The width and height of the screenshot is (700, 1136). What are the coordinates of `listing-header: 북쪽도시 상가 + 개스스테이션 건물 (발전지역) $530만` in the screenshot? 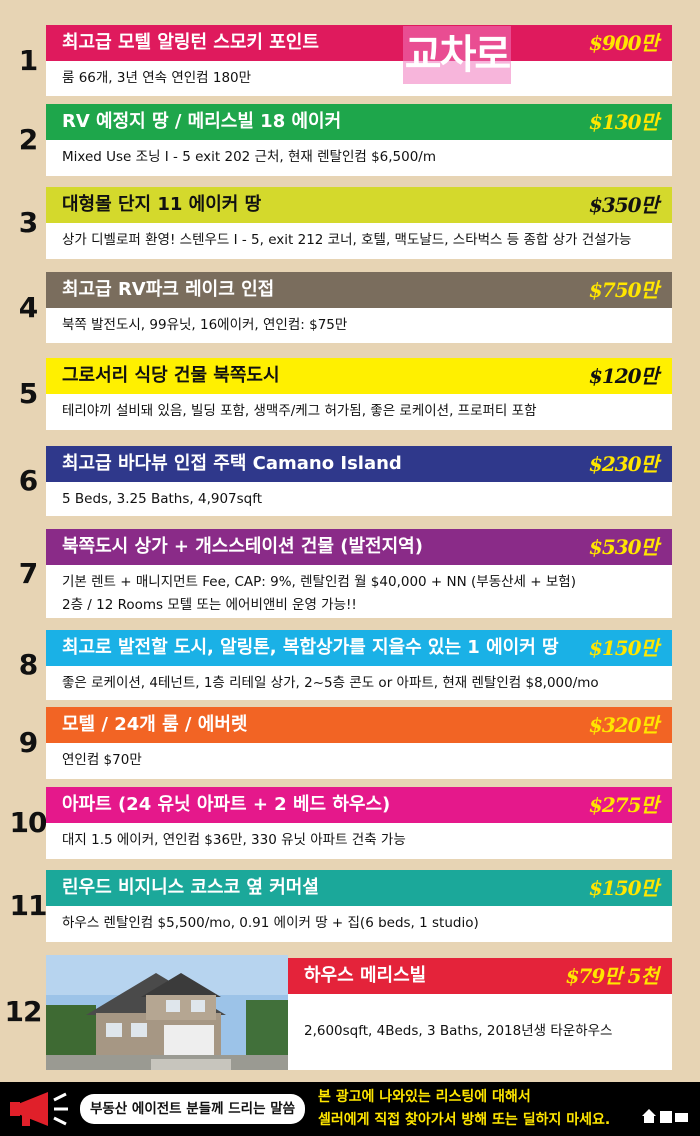 It's located at (359, 547).